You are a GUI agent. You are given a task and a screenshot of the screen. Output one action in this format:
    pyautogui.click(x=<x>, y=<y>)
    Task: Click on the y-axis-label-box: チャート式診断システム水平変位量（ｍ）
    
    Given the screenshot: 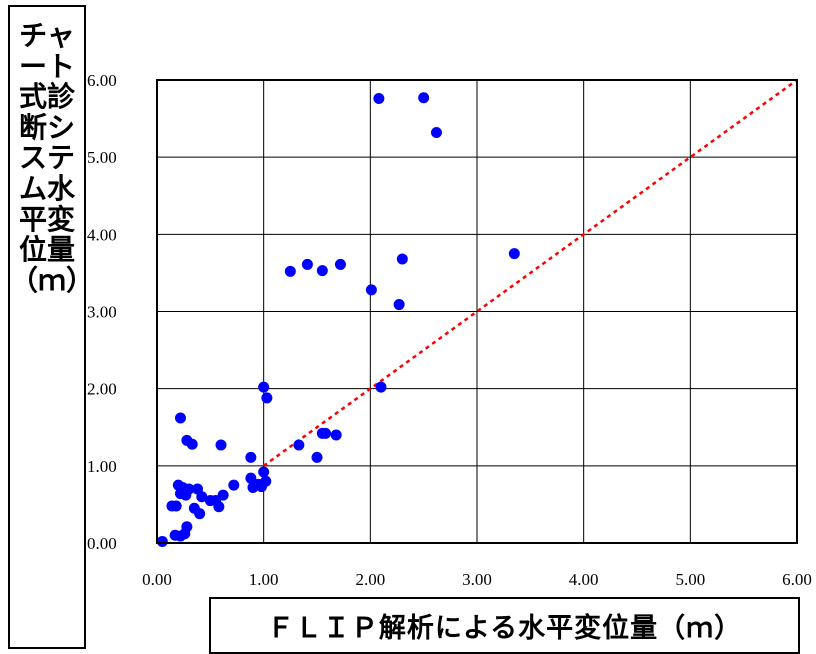 What is the action you would take?
    pyautogui.click(x=51, y=327)
    